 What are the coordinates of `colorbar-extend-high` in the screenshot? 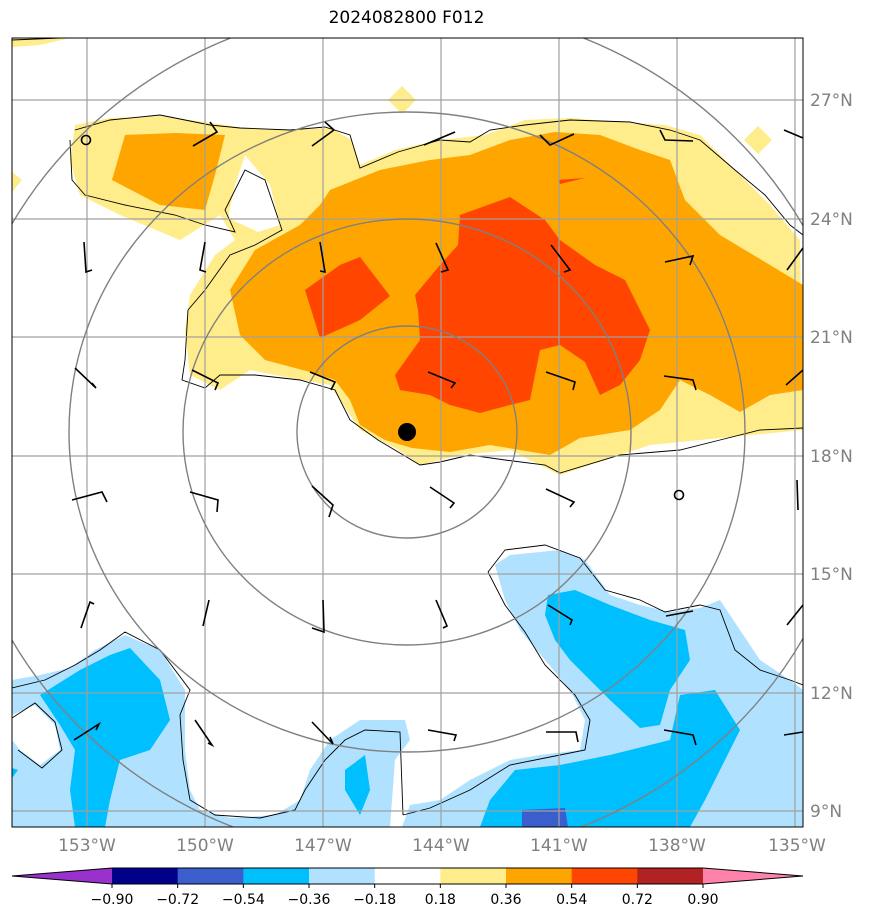 It's located at (753, 876).